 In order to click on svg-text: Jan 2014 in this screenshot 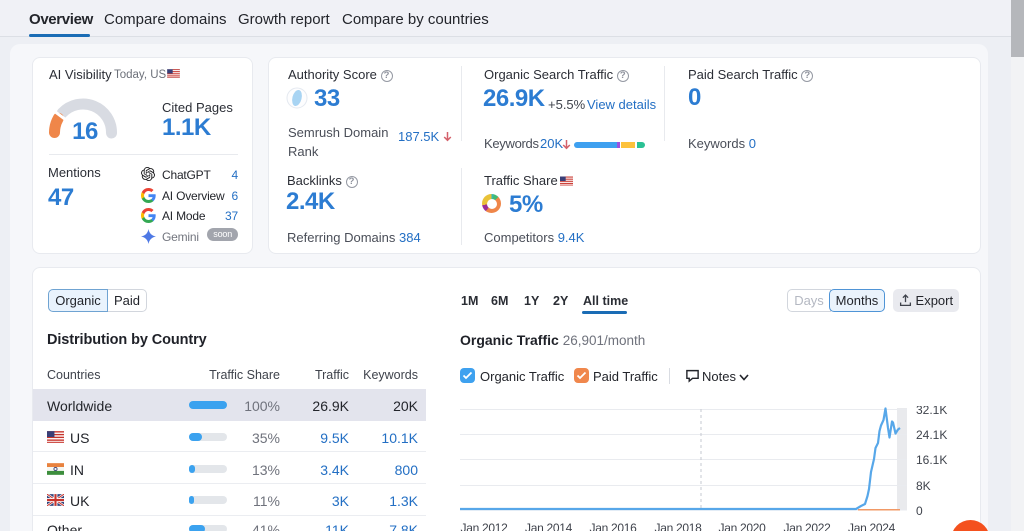, I will do `click(549, 526)`.